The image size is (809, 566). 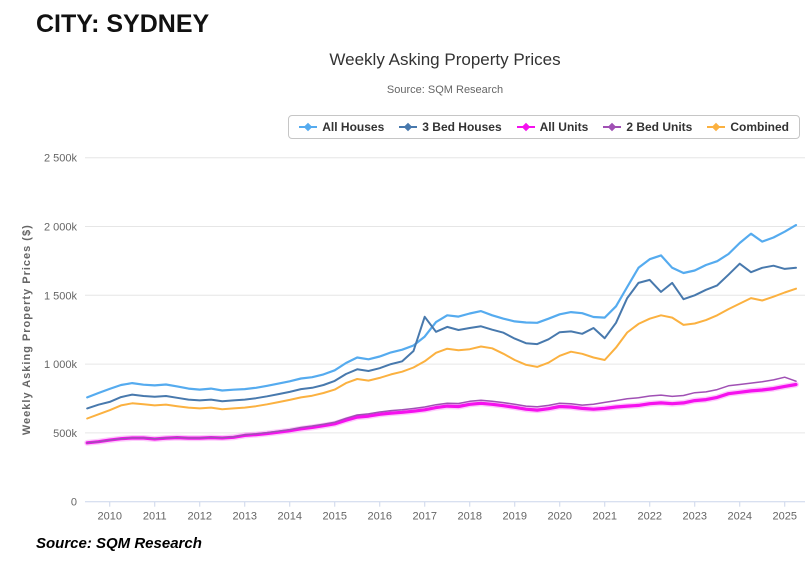 What do you see at coordinates (65, 434) in the screenshot?
I see `y-tick-label: 500k` at bounding box center [65, 434].